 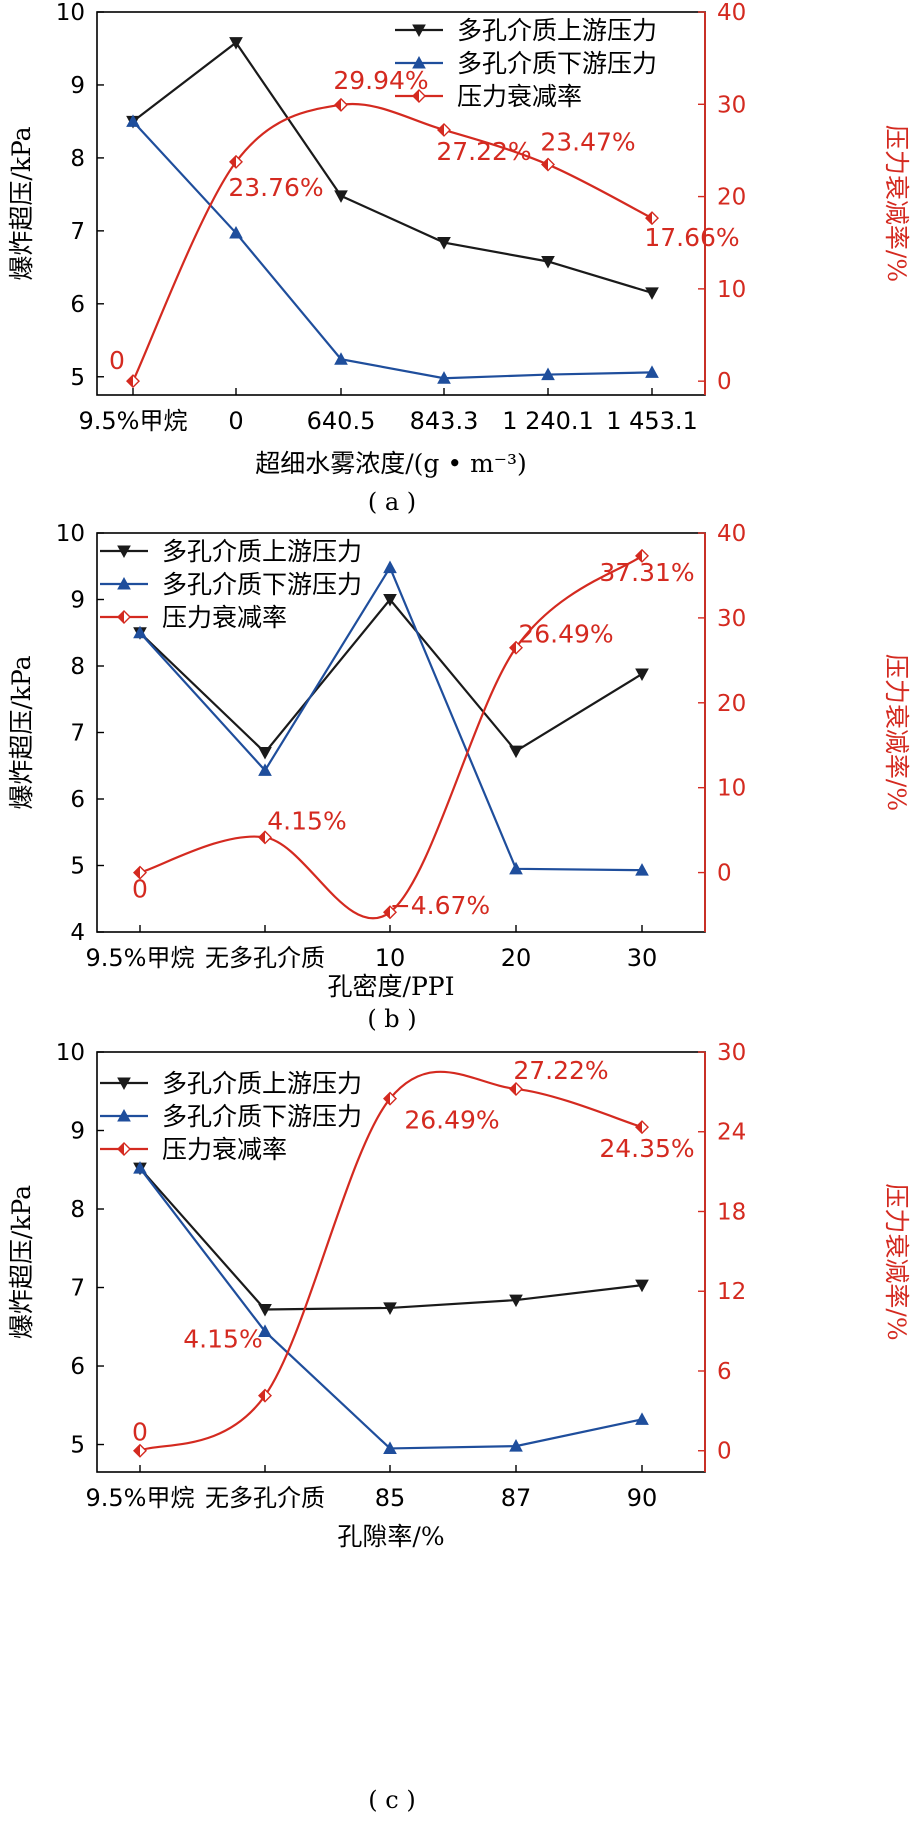 I want to click on x-tick-label: 90, so click(x=642, y=1498).